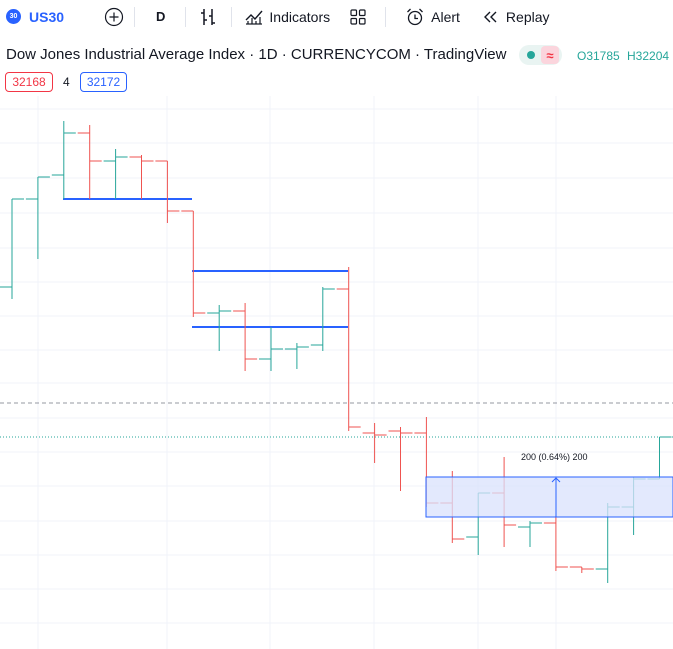  What do you see at coordinates (66, 82) in the screenshot?
I see `spread-value: 4` at bounding box center [66, 82].